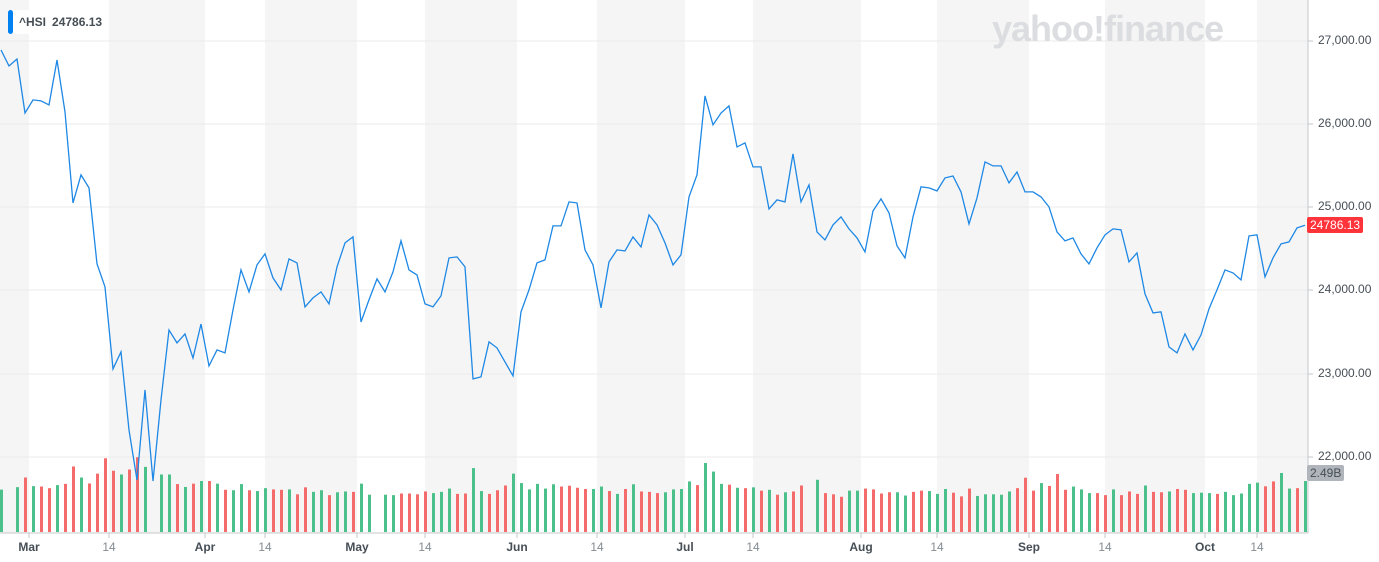  I want to click on x-tick-label: Jun, so click(517, 547).